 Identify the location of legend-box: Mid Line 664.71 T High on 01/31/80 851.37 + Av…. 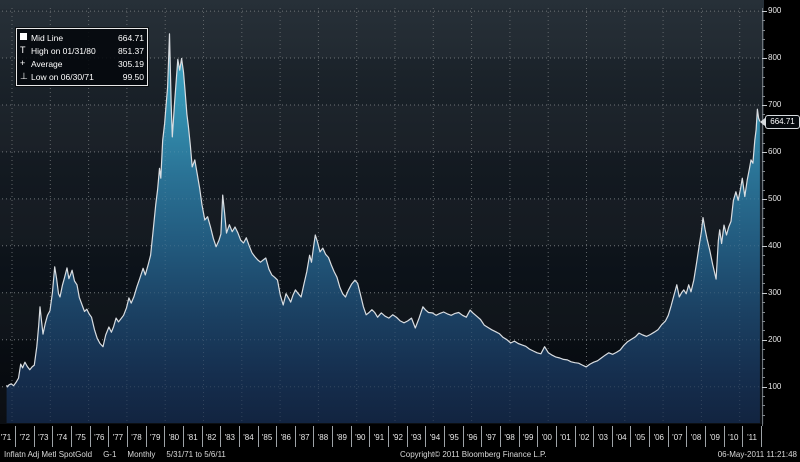
(82, 57).